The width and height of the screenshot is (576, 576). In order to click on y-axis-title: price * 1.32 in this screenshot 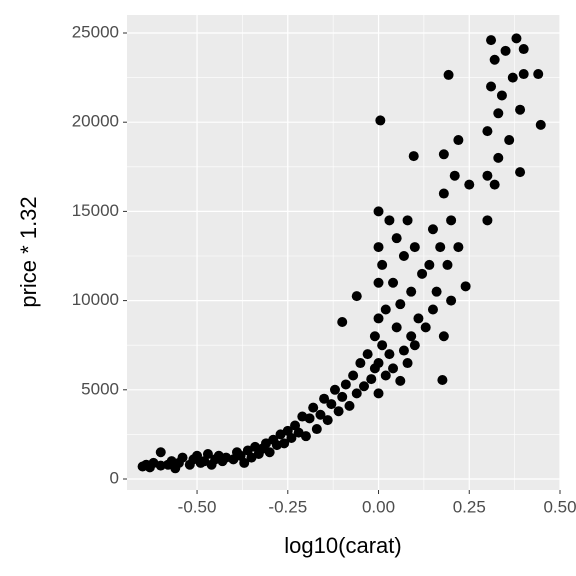, I will do `click(28, 251)`.